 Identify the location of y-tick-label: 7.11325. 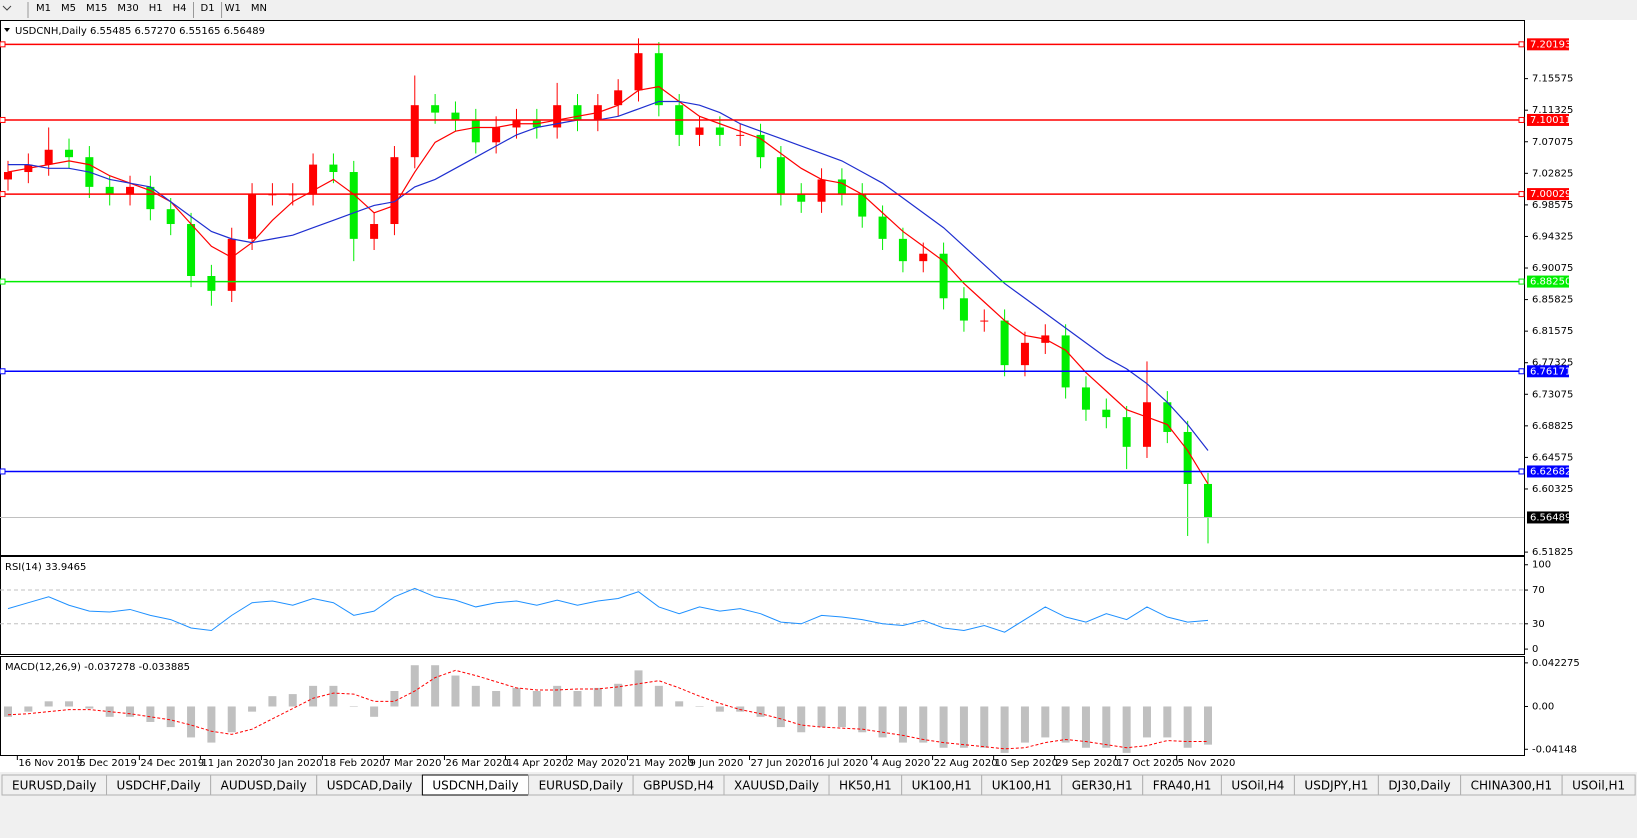
(1552, 110).